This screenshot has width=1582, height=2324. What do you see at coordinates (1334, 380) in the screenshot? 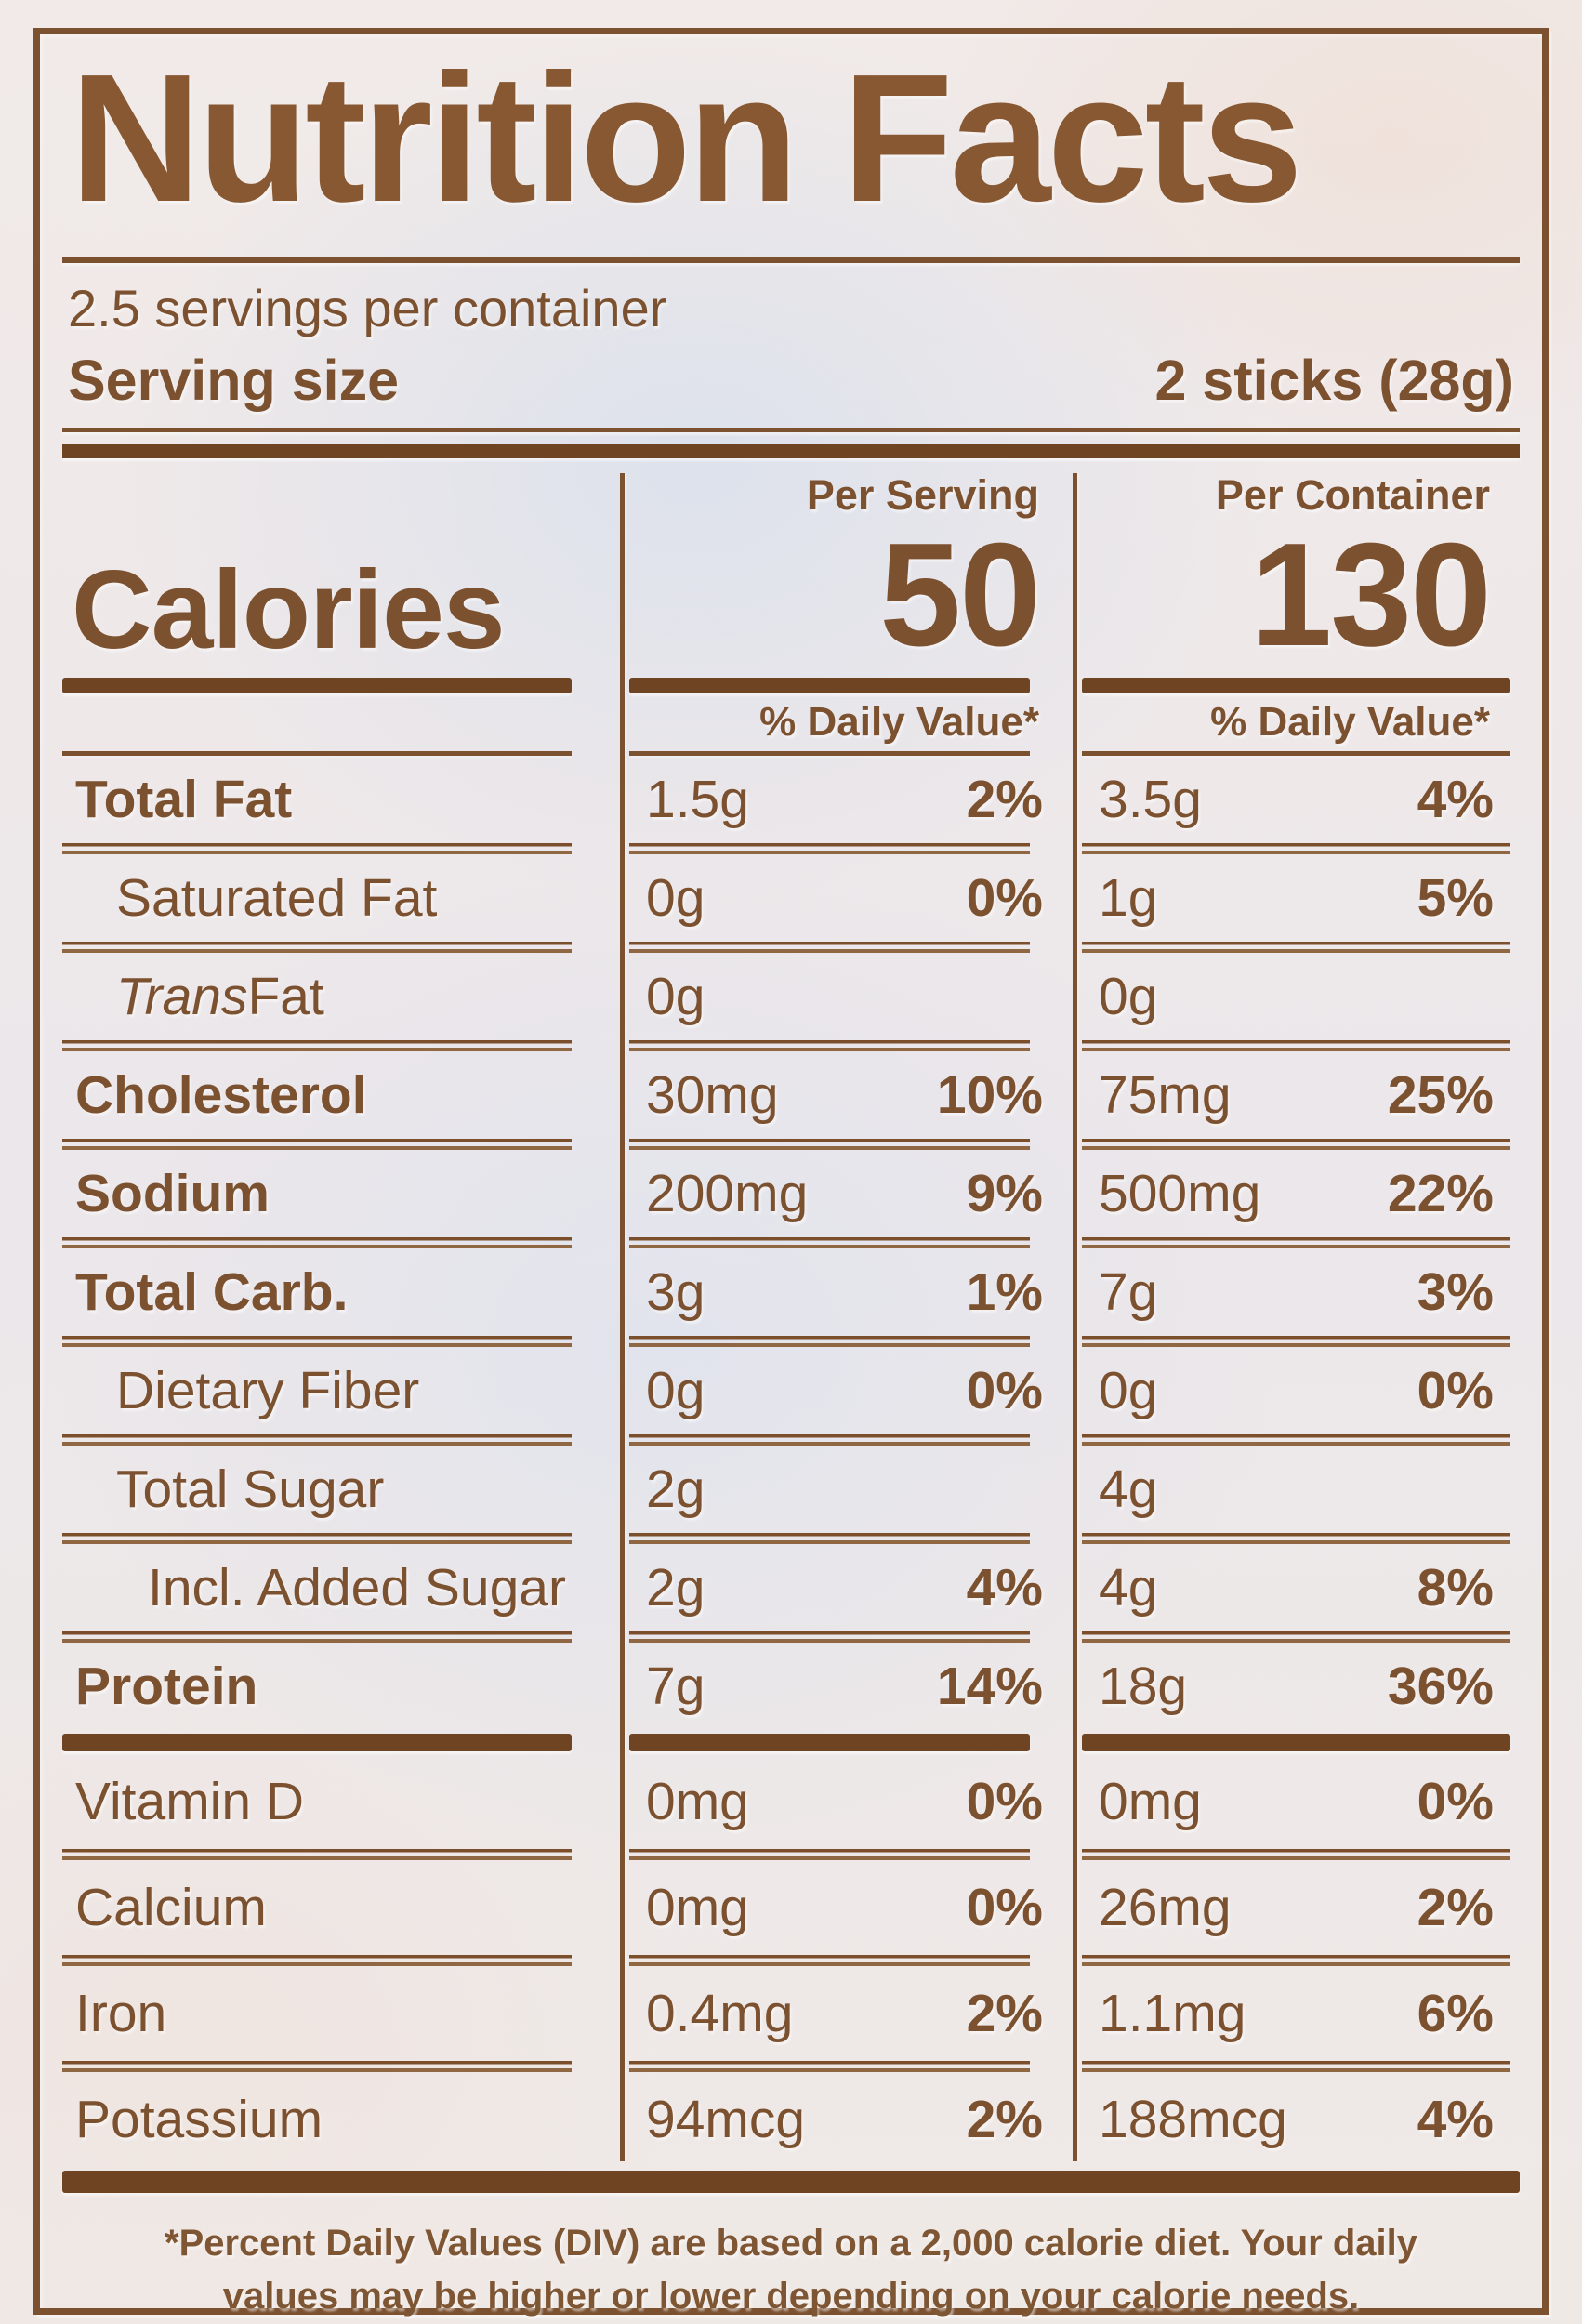
I see `serving-size-value: 2 sticks (28g)` at bounding box center [1334, 380].